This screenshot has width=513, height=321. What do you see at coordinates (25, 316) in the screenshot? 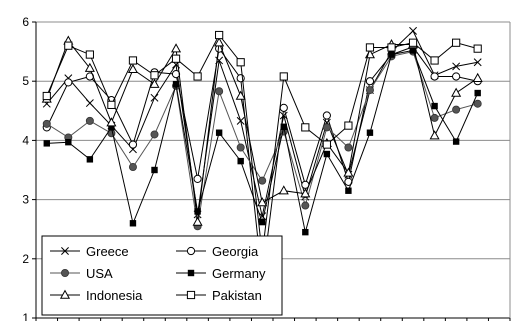
I see `y-tick-label: 1` at bounding box center [25, 316].